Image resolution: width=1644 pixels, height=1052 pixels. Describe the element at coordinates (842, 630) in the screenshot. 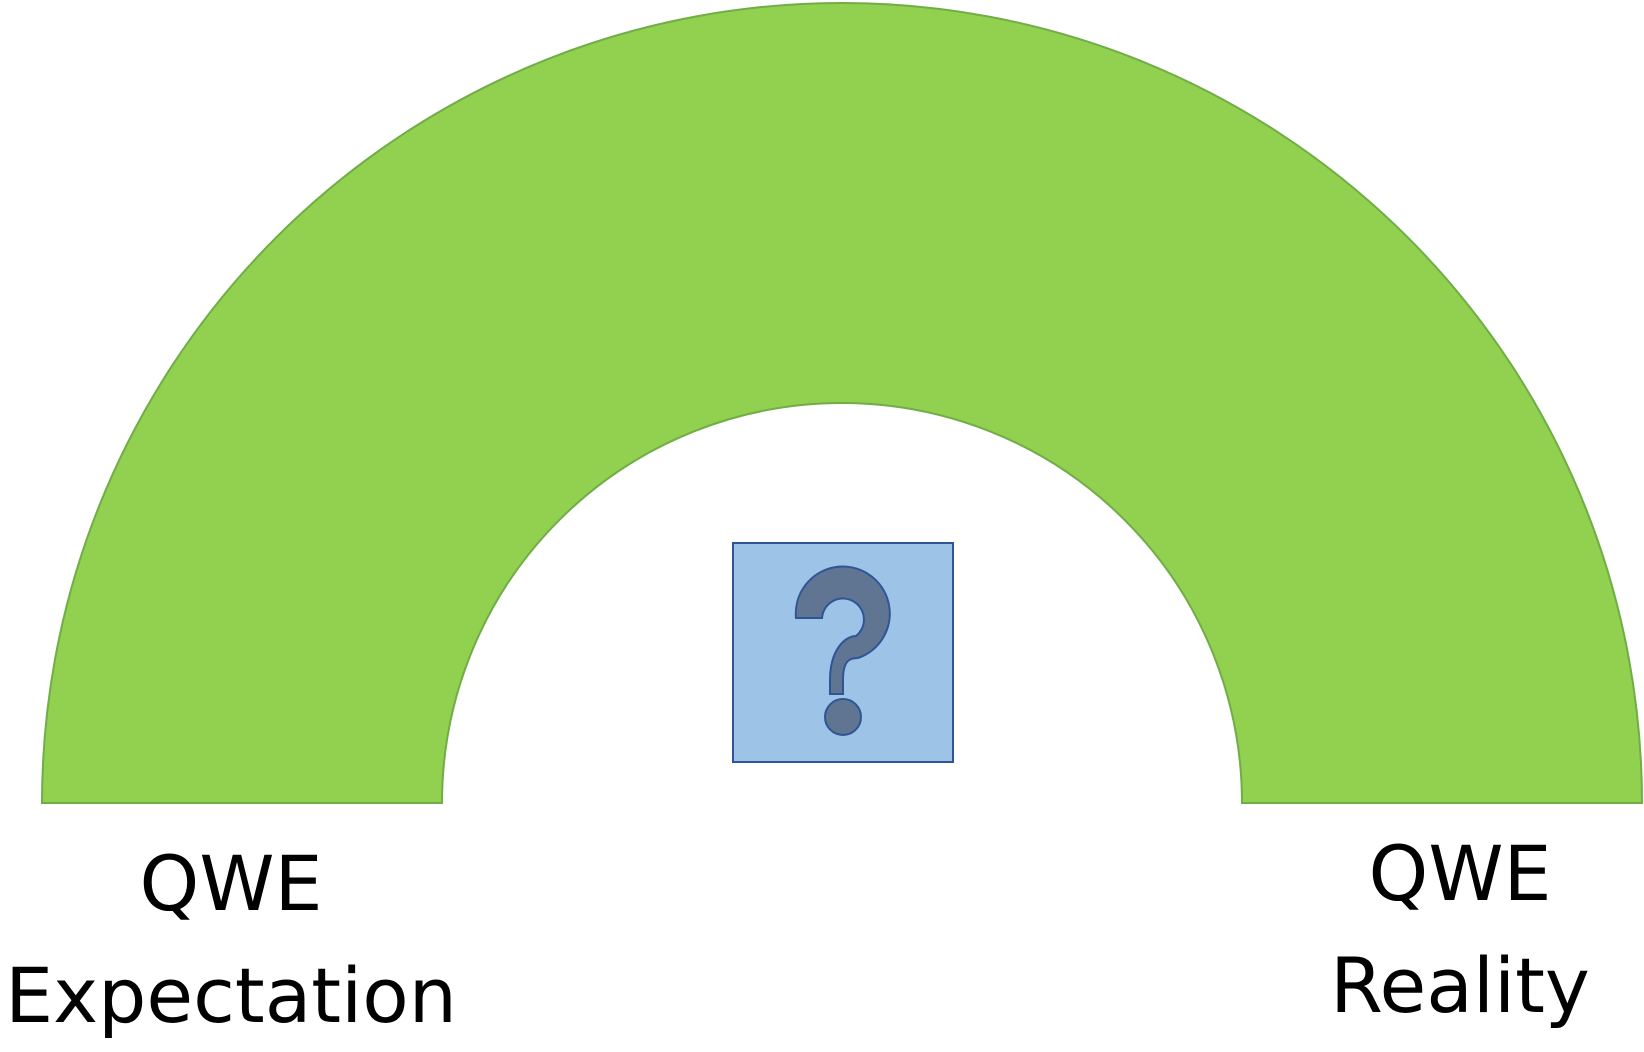

I see `question-mark-curve` at that location.